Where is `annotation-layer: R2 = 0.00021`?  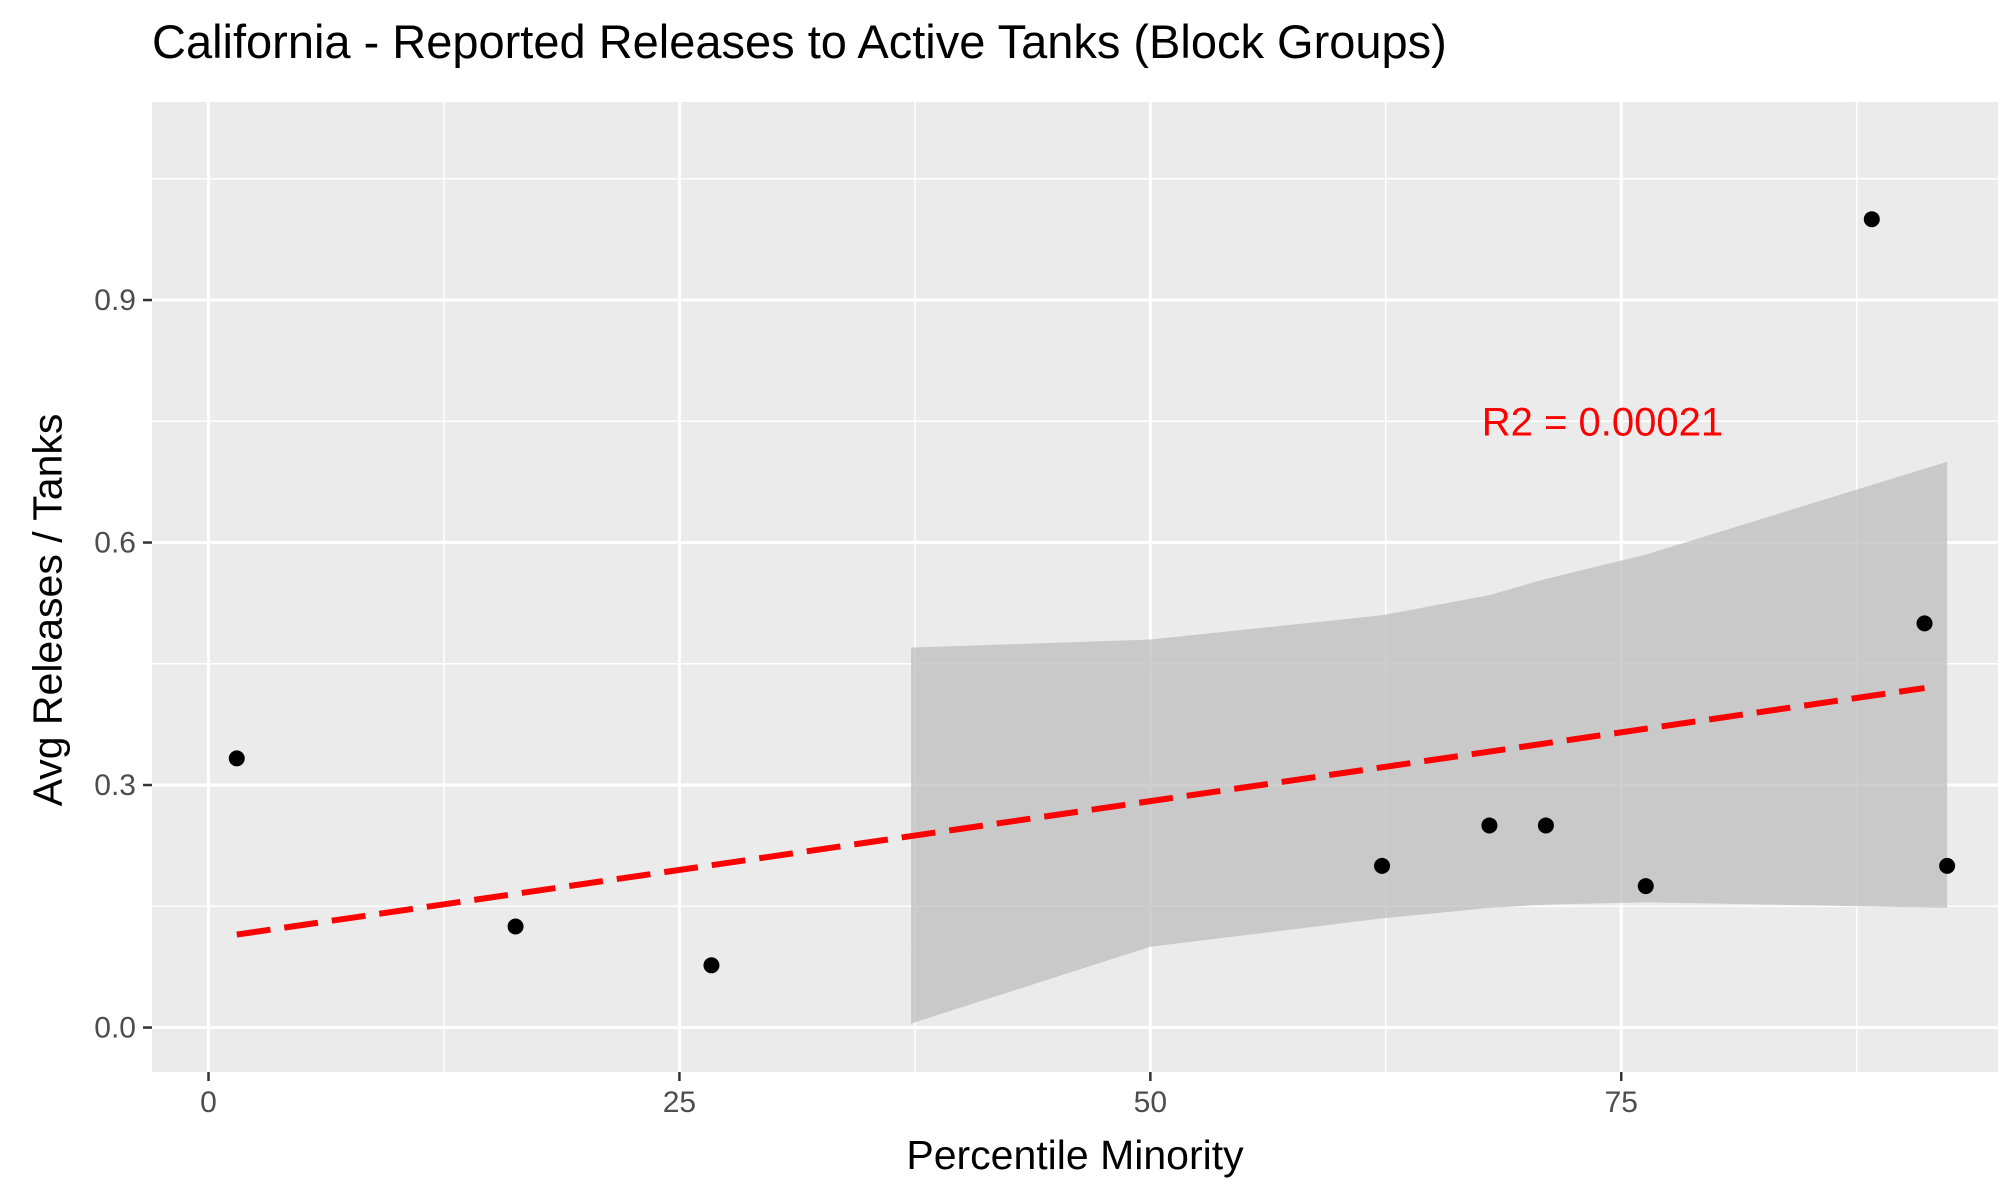 annotation-layer: R2 = 0.00021 is located at coordinates (1602, 422).